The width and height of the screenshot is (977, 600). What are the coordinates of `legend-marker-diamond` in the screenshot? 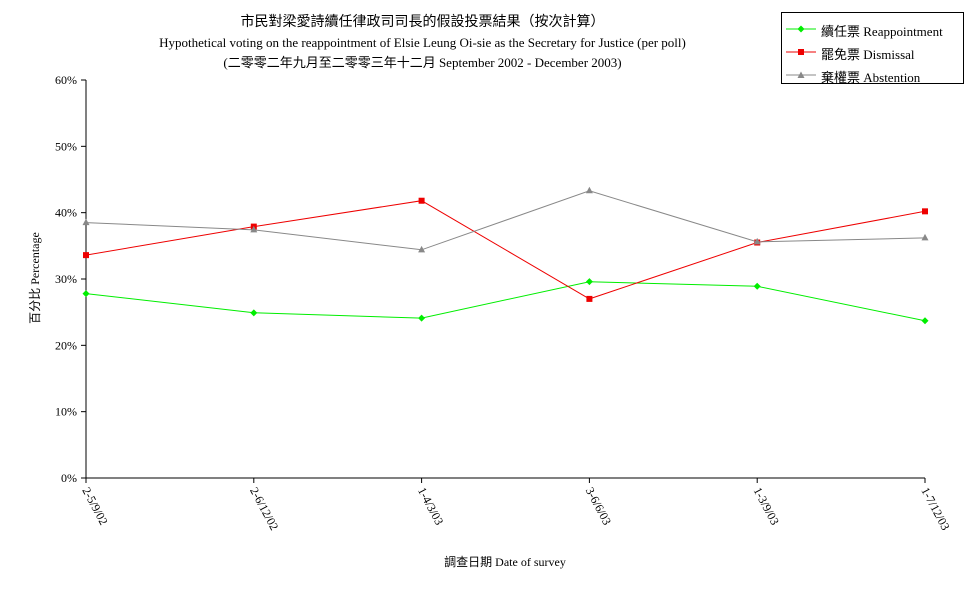 It's located at (801, 29).